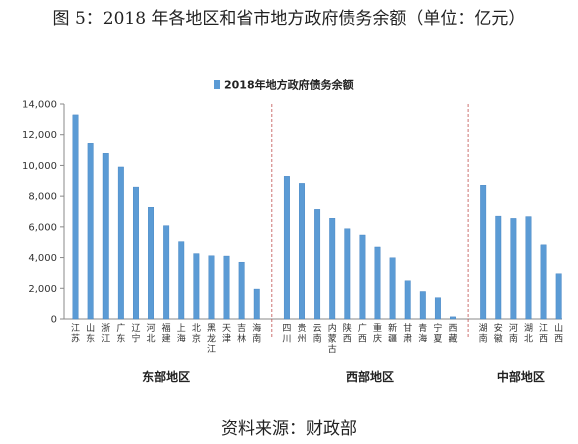  What do you see at coordinates (407, 300) in the screenshot?
I see `bar-甘肃` at bounding box center [407, 300].